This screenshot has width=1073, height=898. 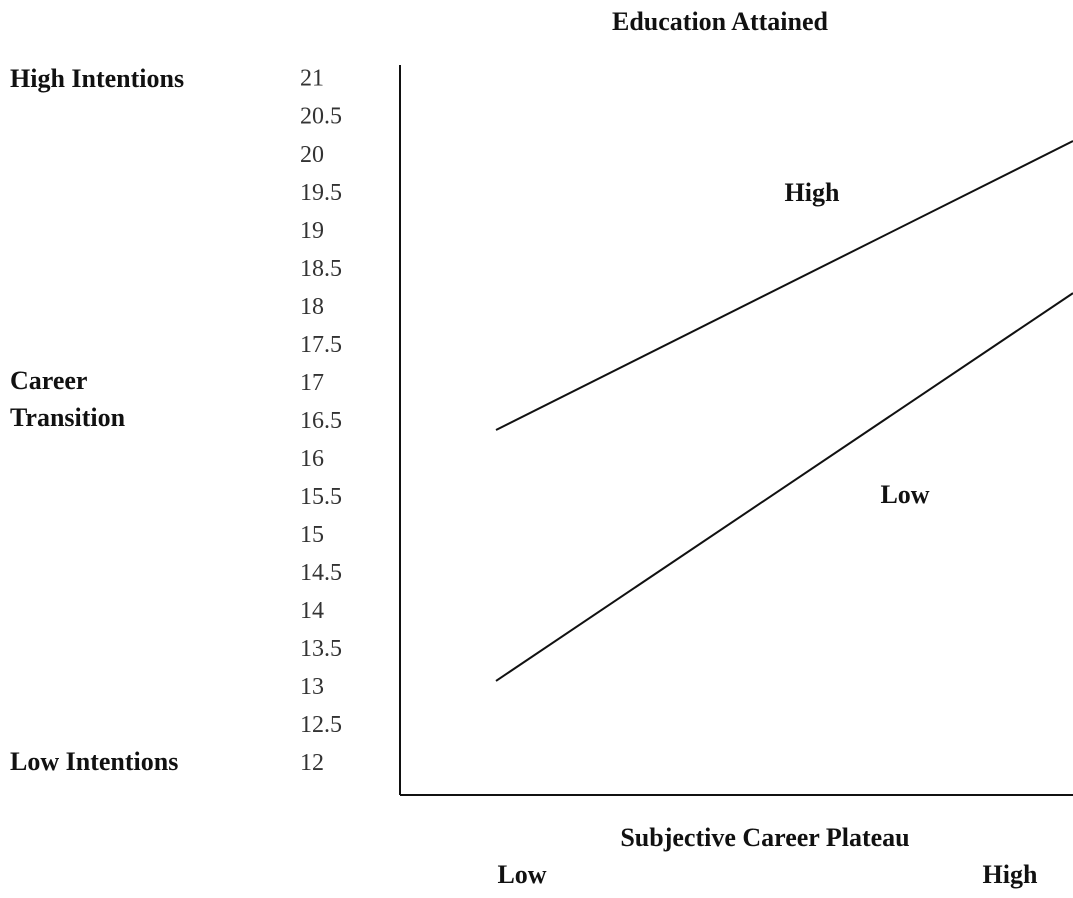 I want to click on y-tick-label: 14, so click(x=312, y=611).